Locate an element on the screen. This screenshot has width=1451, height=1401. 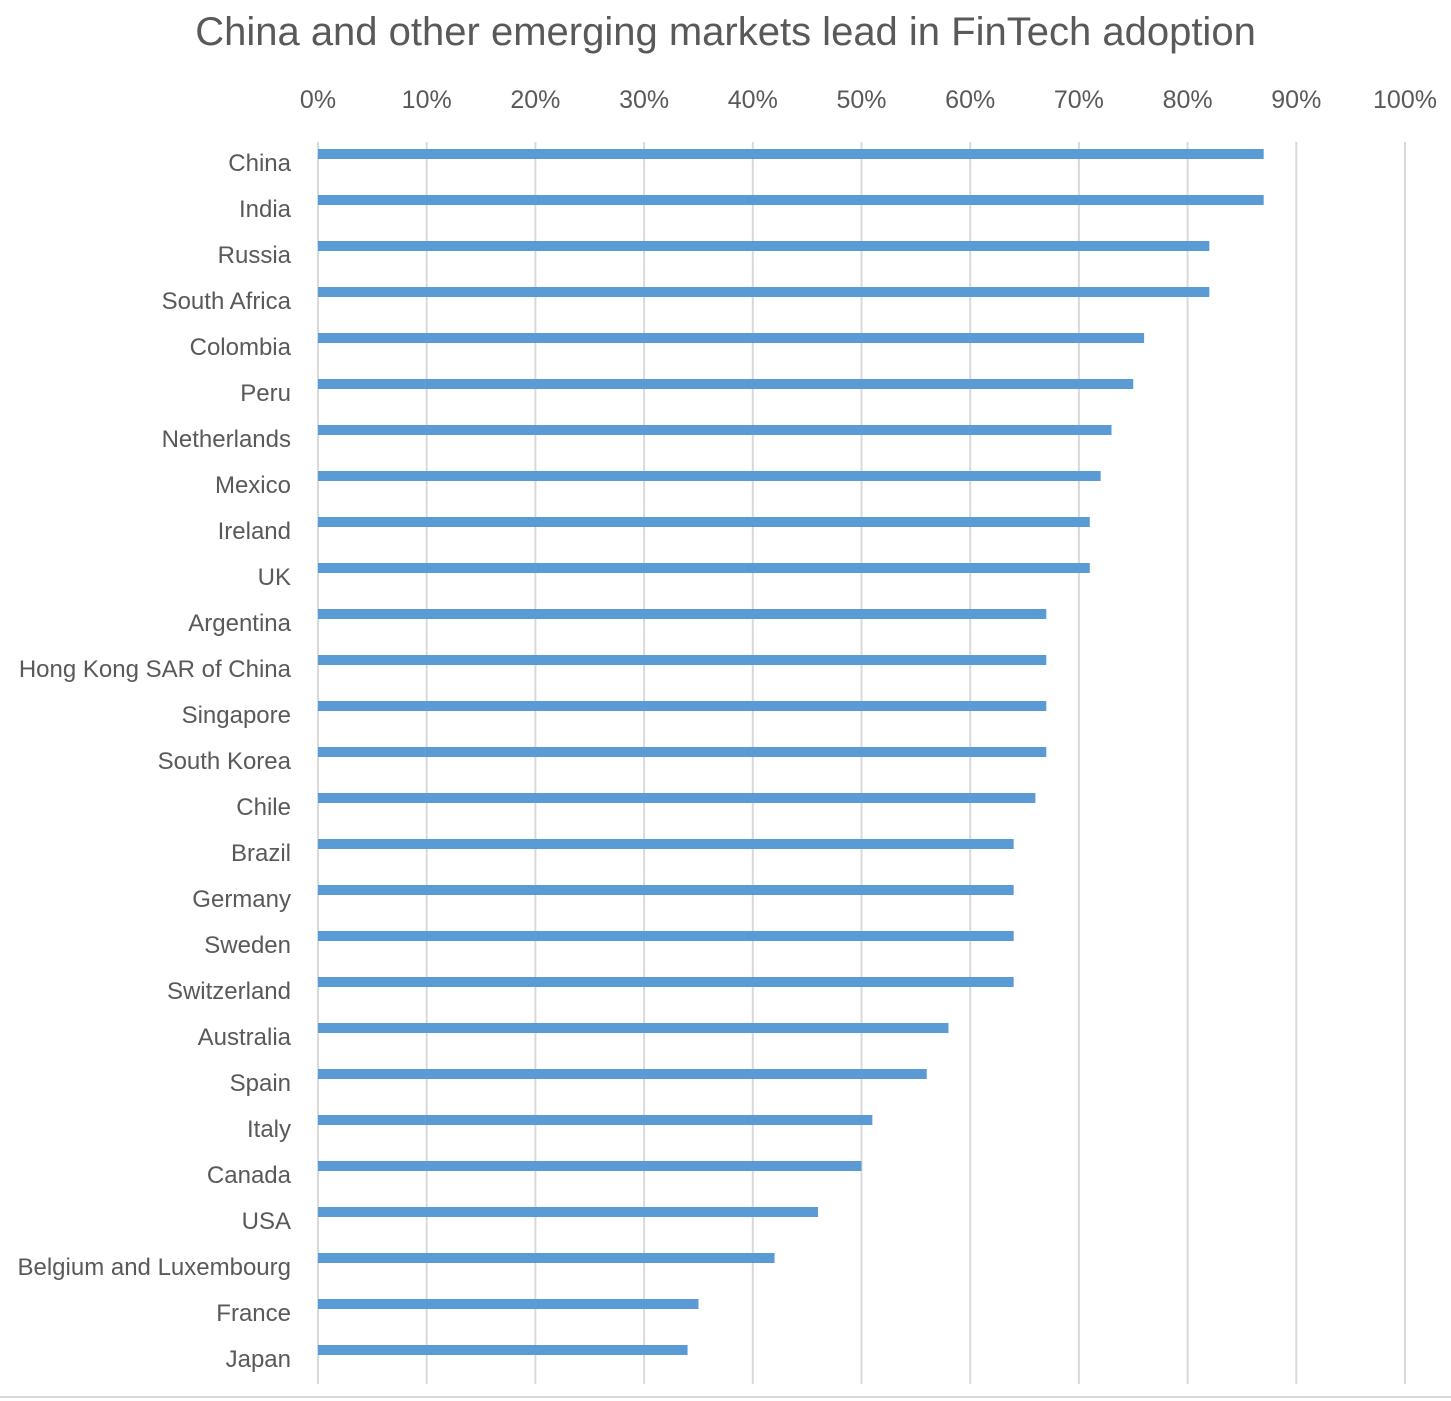
x-axis-tick-labels: 0% 10% 20% 30% 40% 50% 60% 70% 80% 90% 100% is located at coordinates (868, 100).